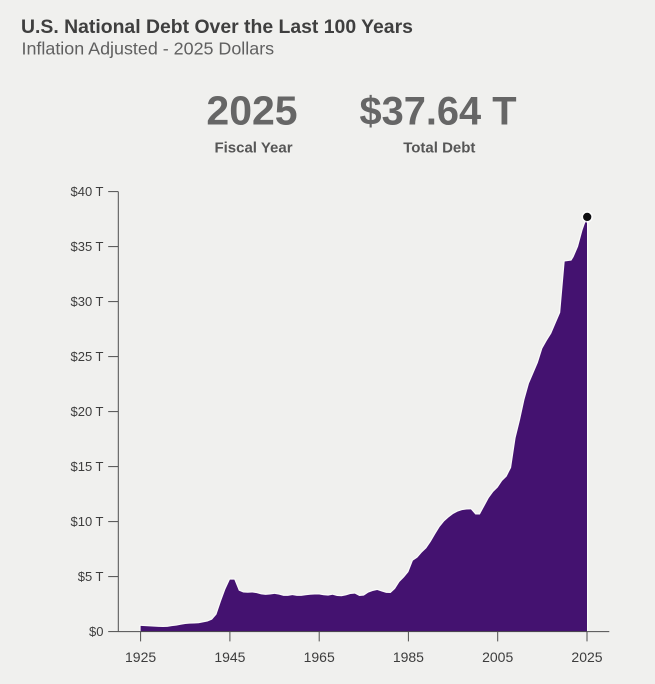  I want to click on svg-text:Inflation Adjusted - 2025 Doll: Inflation Adjusted - 2025 Dollars, so click(148, 49).